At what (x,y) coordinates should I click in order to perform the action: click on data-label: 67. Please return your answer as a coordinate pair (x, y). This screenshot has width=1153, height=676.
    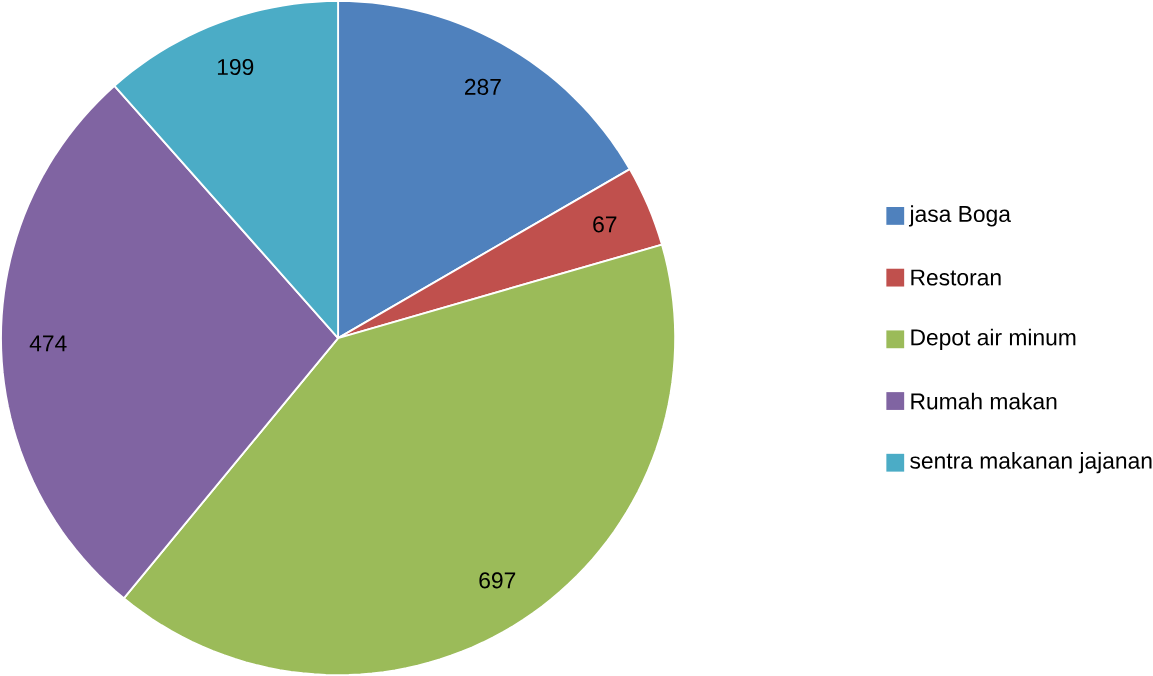
    Looking at the image, I should click on (605, 224).